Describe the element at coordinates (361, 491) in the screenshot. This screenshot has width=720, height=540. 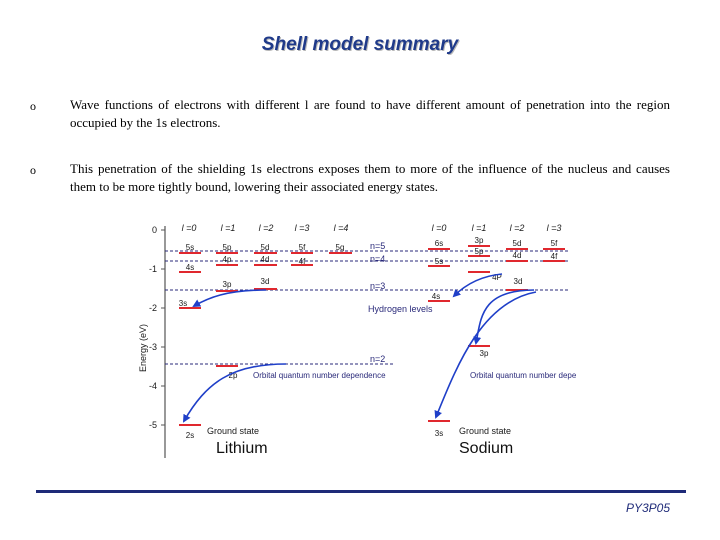
I see `footer-divider` at that location.